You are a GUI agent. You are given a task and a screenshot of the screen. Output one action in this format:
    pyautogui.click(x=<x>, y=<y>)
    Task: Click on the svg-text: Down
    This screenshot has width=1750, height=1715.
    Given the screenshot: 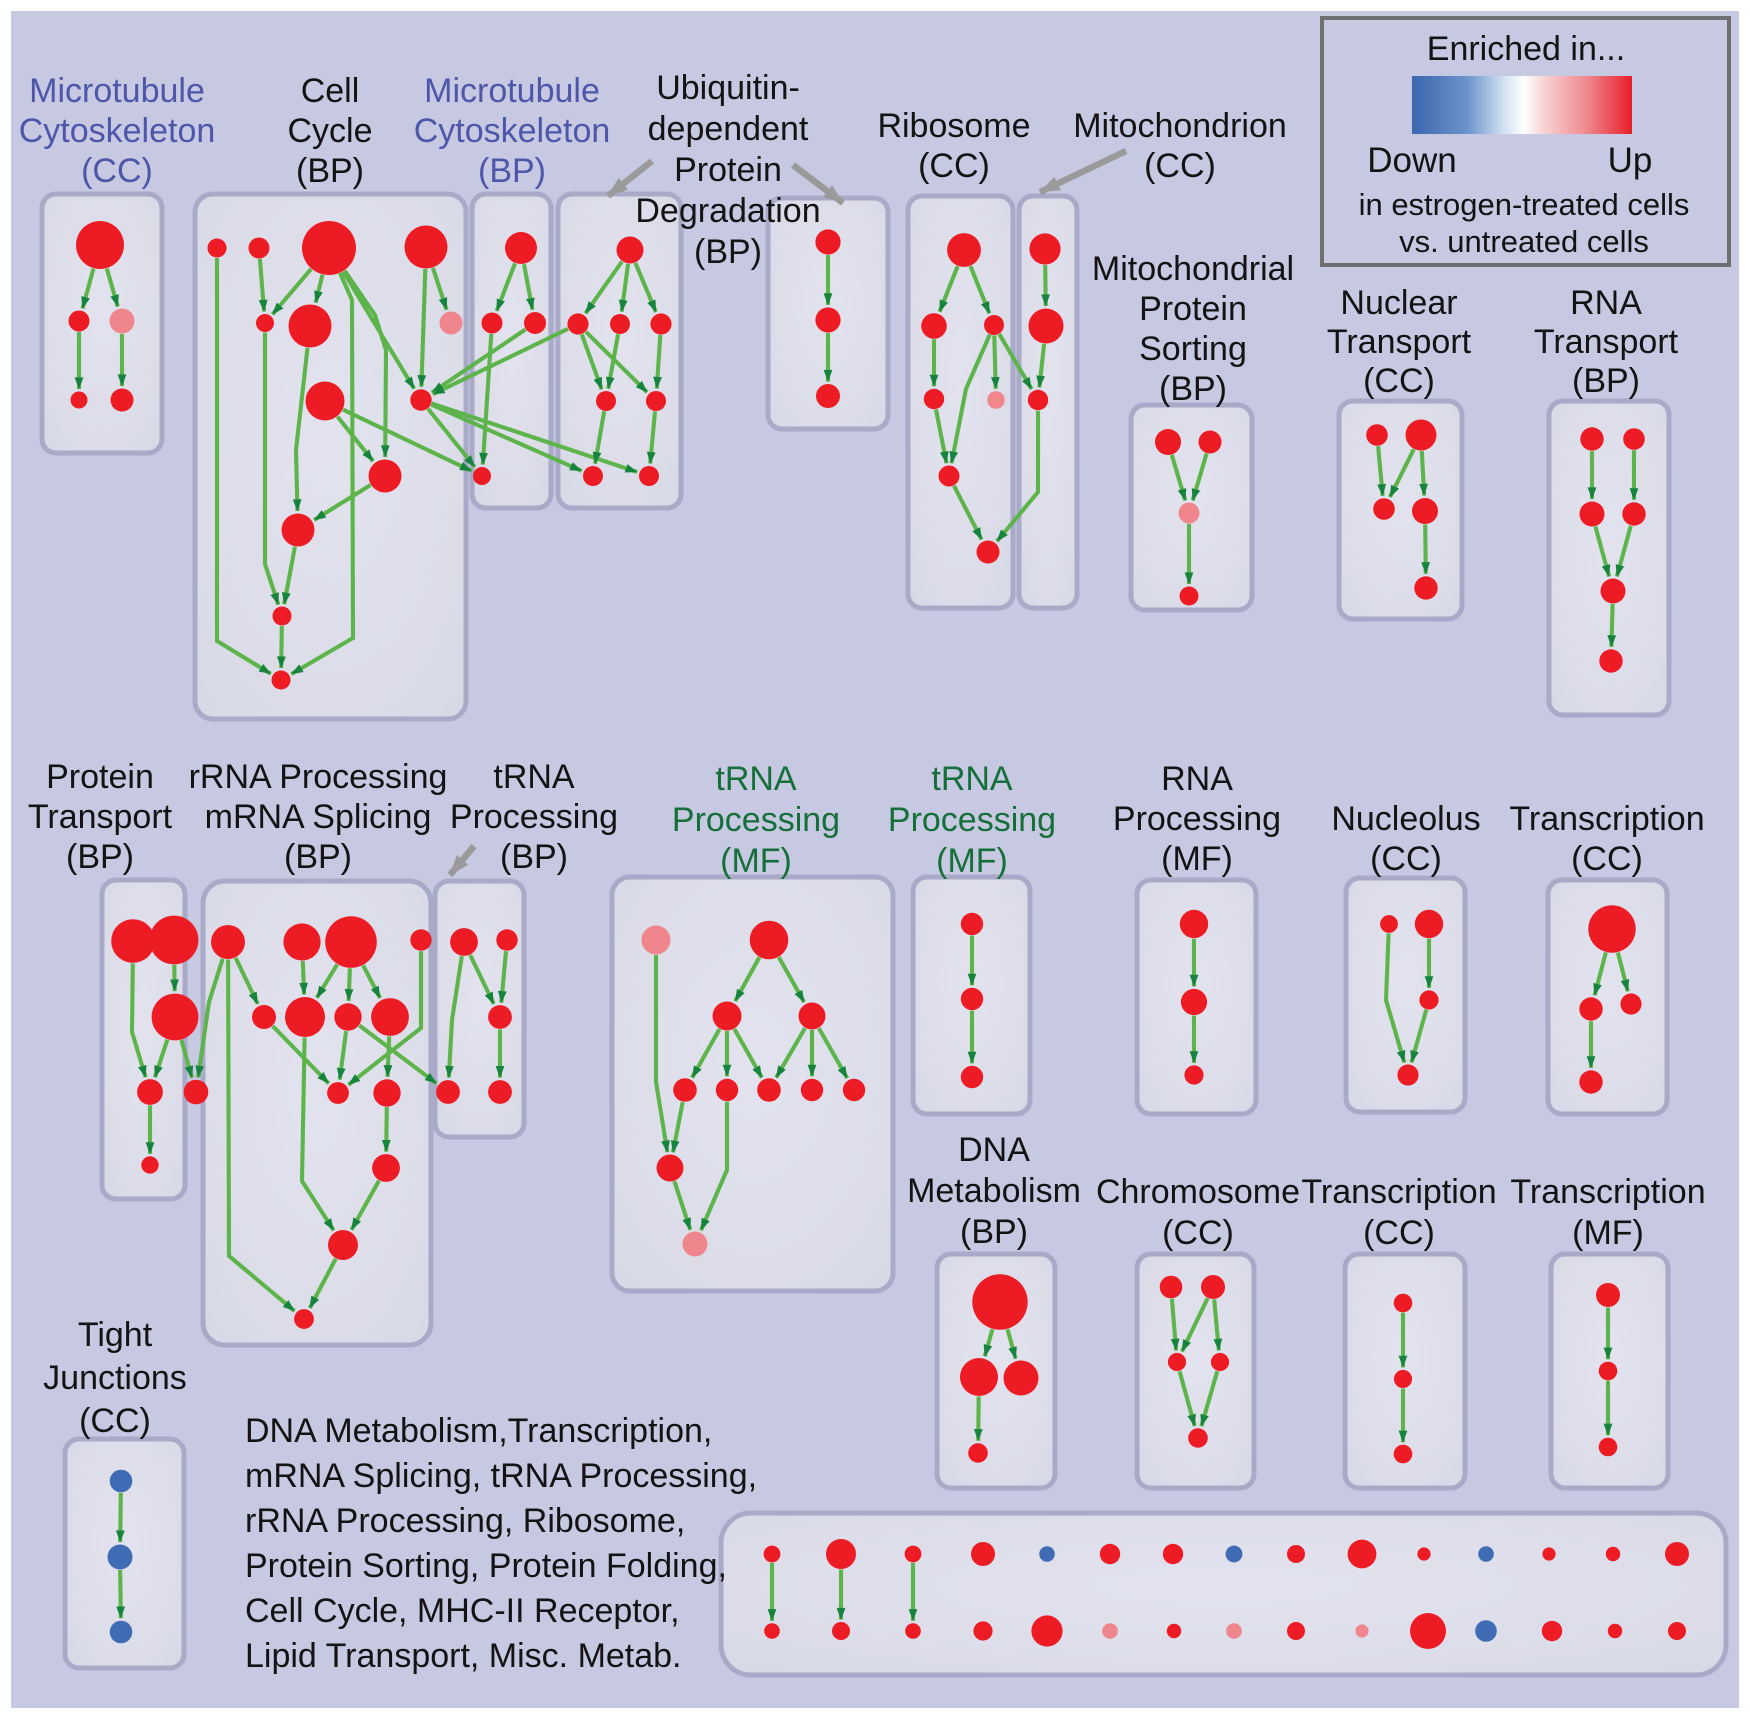 What is the action you would take?
    pyautogui.click(x=1411, y=160)
    